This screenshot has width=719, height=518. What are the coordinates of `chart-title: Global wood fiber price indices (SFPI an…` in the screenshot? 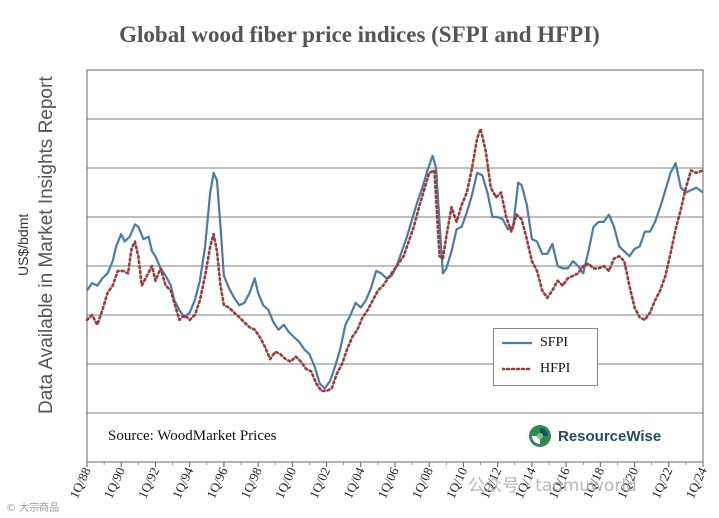 It's located at (359, 34).